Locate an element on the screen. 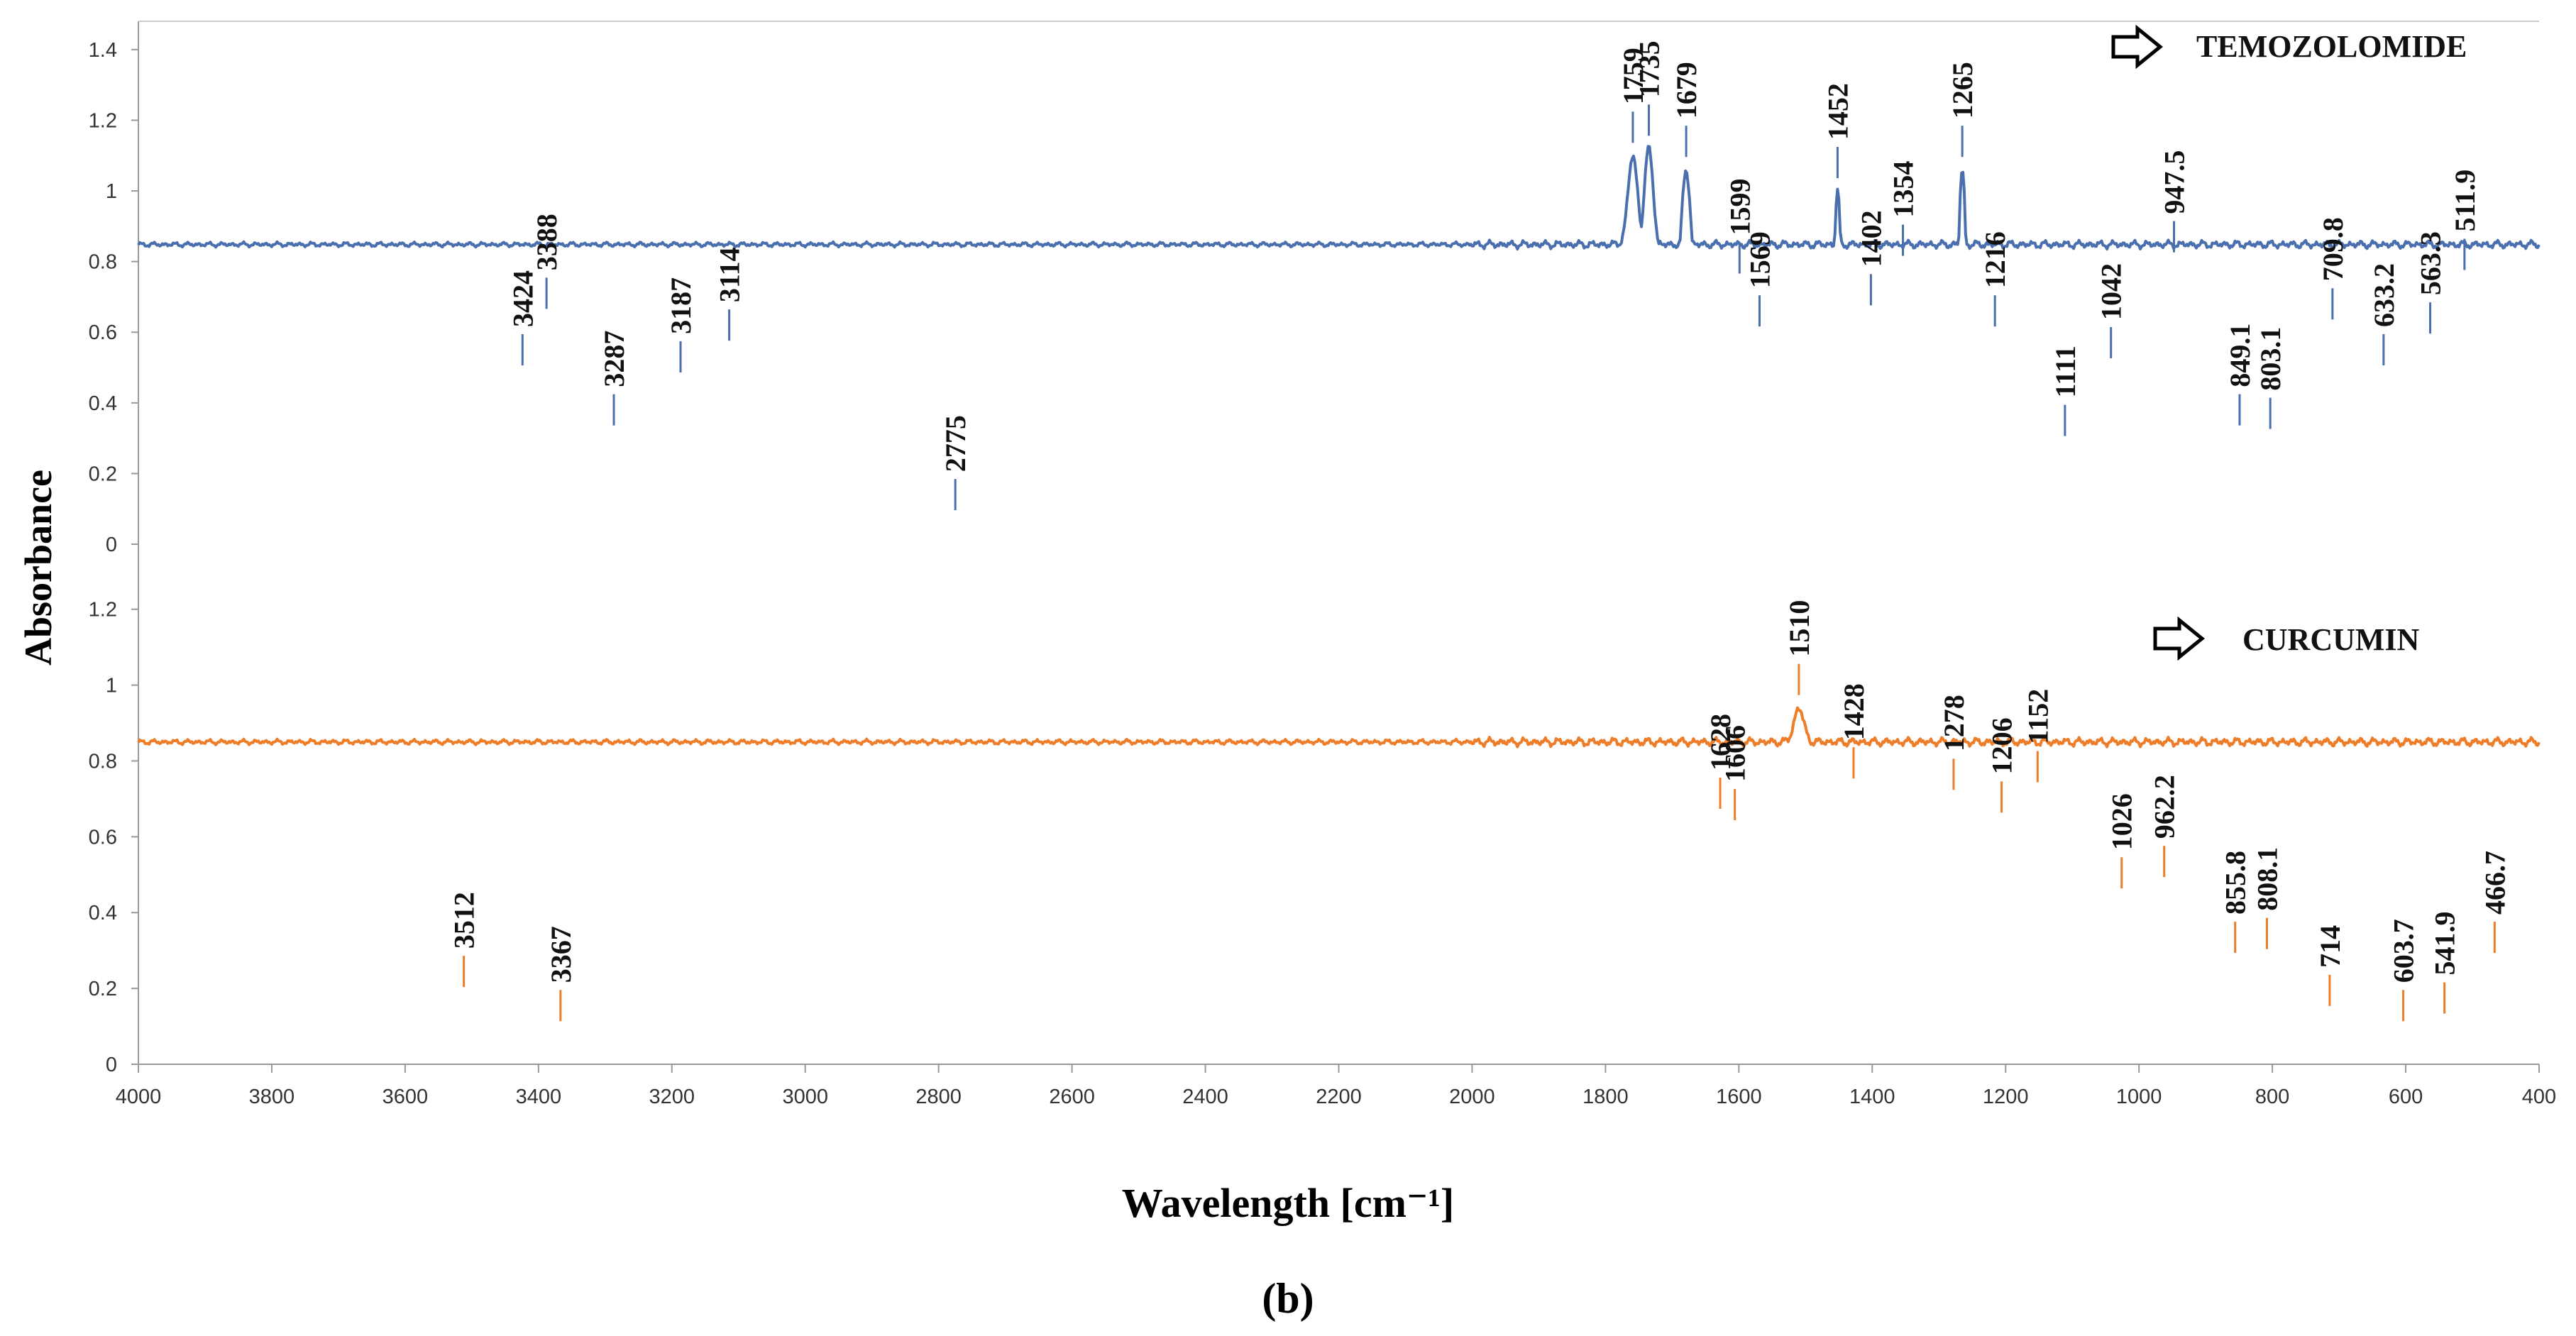 The image size is (2576, 1336). peak-label: 1354 is located at coordinates (1904, 189).